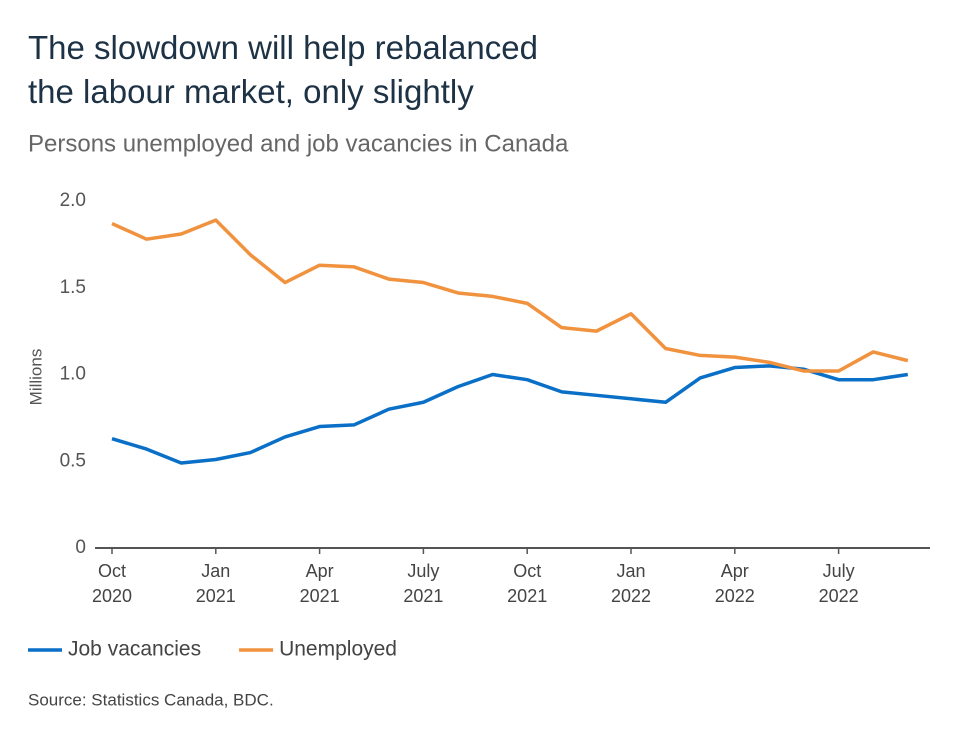  What do you see at coordinates (631, 583) in the screenshot?
I see `x-tick-label: Jan 2022` at bounding box center [631, 583].